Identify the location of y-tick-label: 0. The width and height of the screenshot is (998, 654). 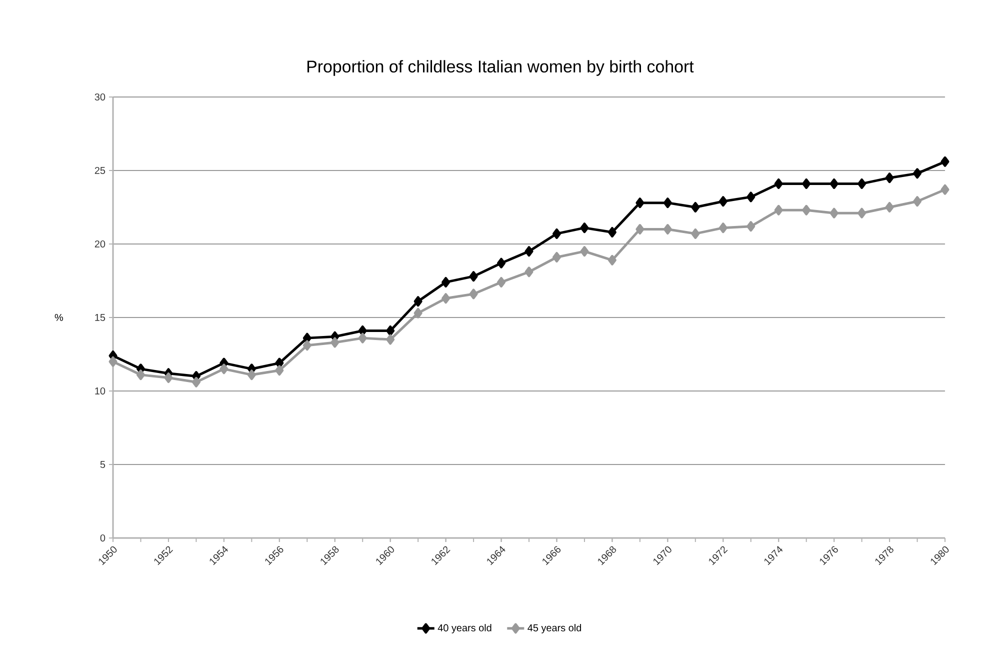
(103, 538).